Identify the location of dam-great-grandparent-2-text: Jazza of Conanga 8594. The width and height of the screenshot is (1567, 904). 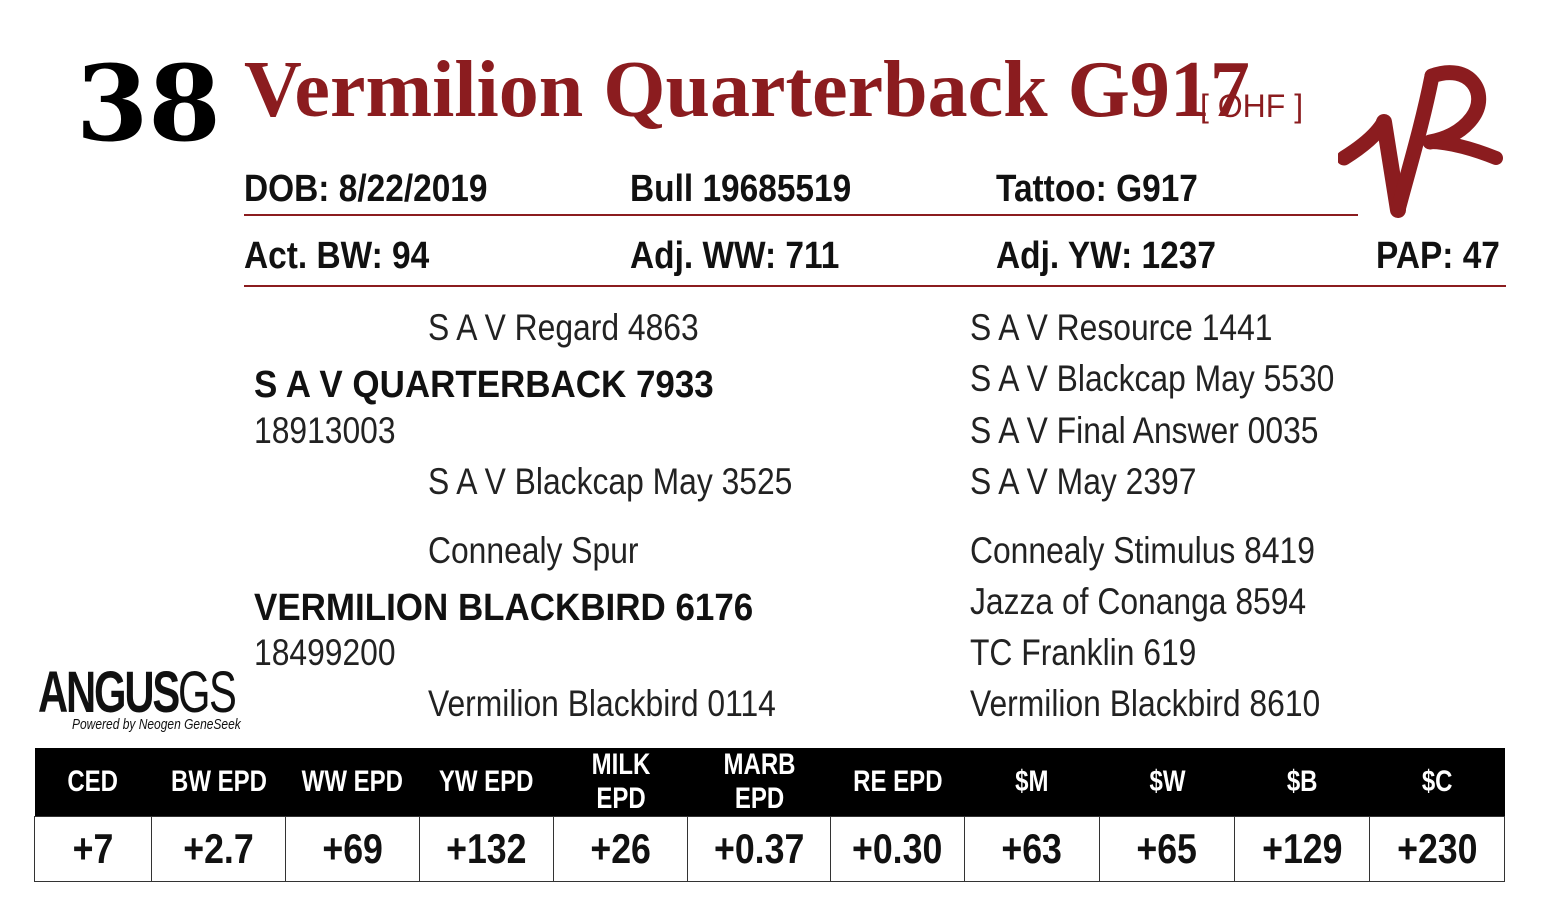
(1138, 601).